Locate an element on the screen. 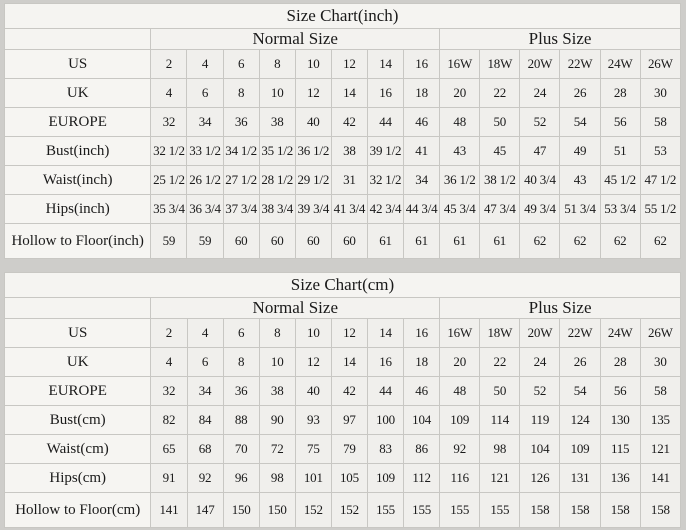 The width and height of the screenshot is (686, 530). size-value-cell: 86 is located at coordinates (422, 449).